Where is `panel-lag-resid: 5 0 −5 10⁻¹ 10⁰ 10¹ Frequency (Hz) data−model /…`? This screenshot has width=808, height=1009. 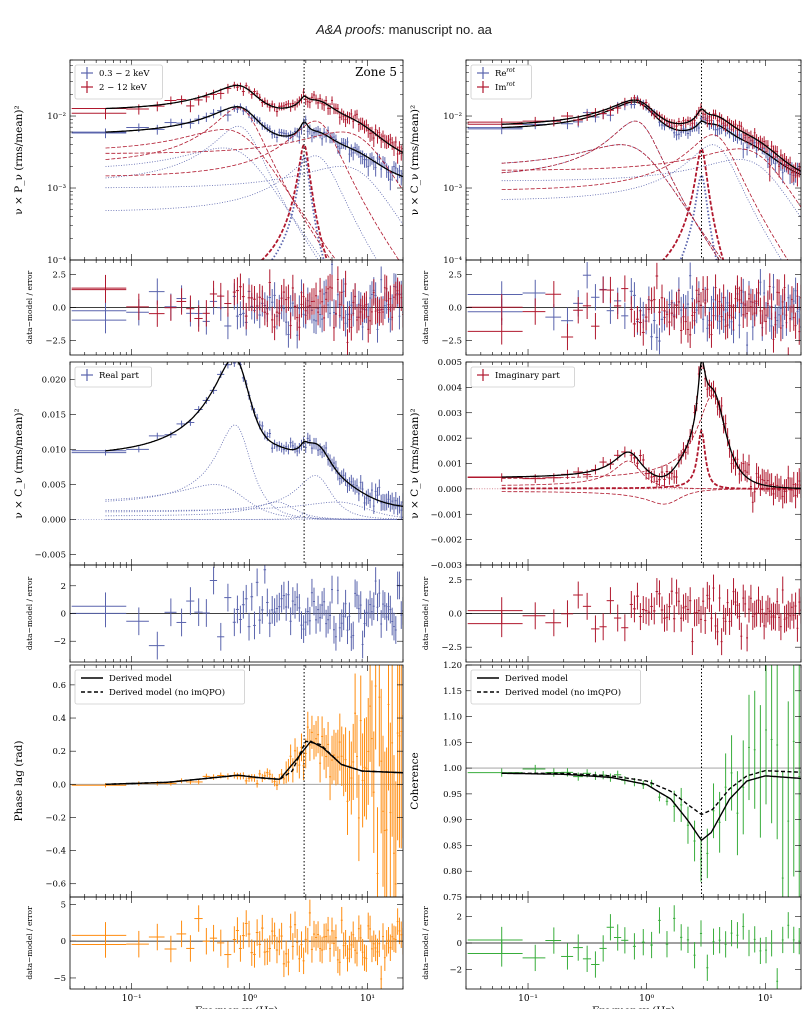 panel-lag-resid: 5 0 −5 10⁻¹ 10⁰ 10¹ Frequency (Hz) data−model /… is located at coordinates (214, 952).